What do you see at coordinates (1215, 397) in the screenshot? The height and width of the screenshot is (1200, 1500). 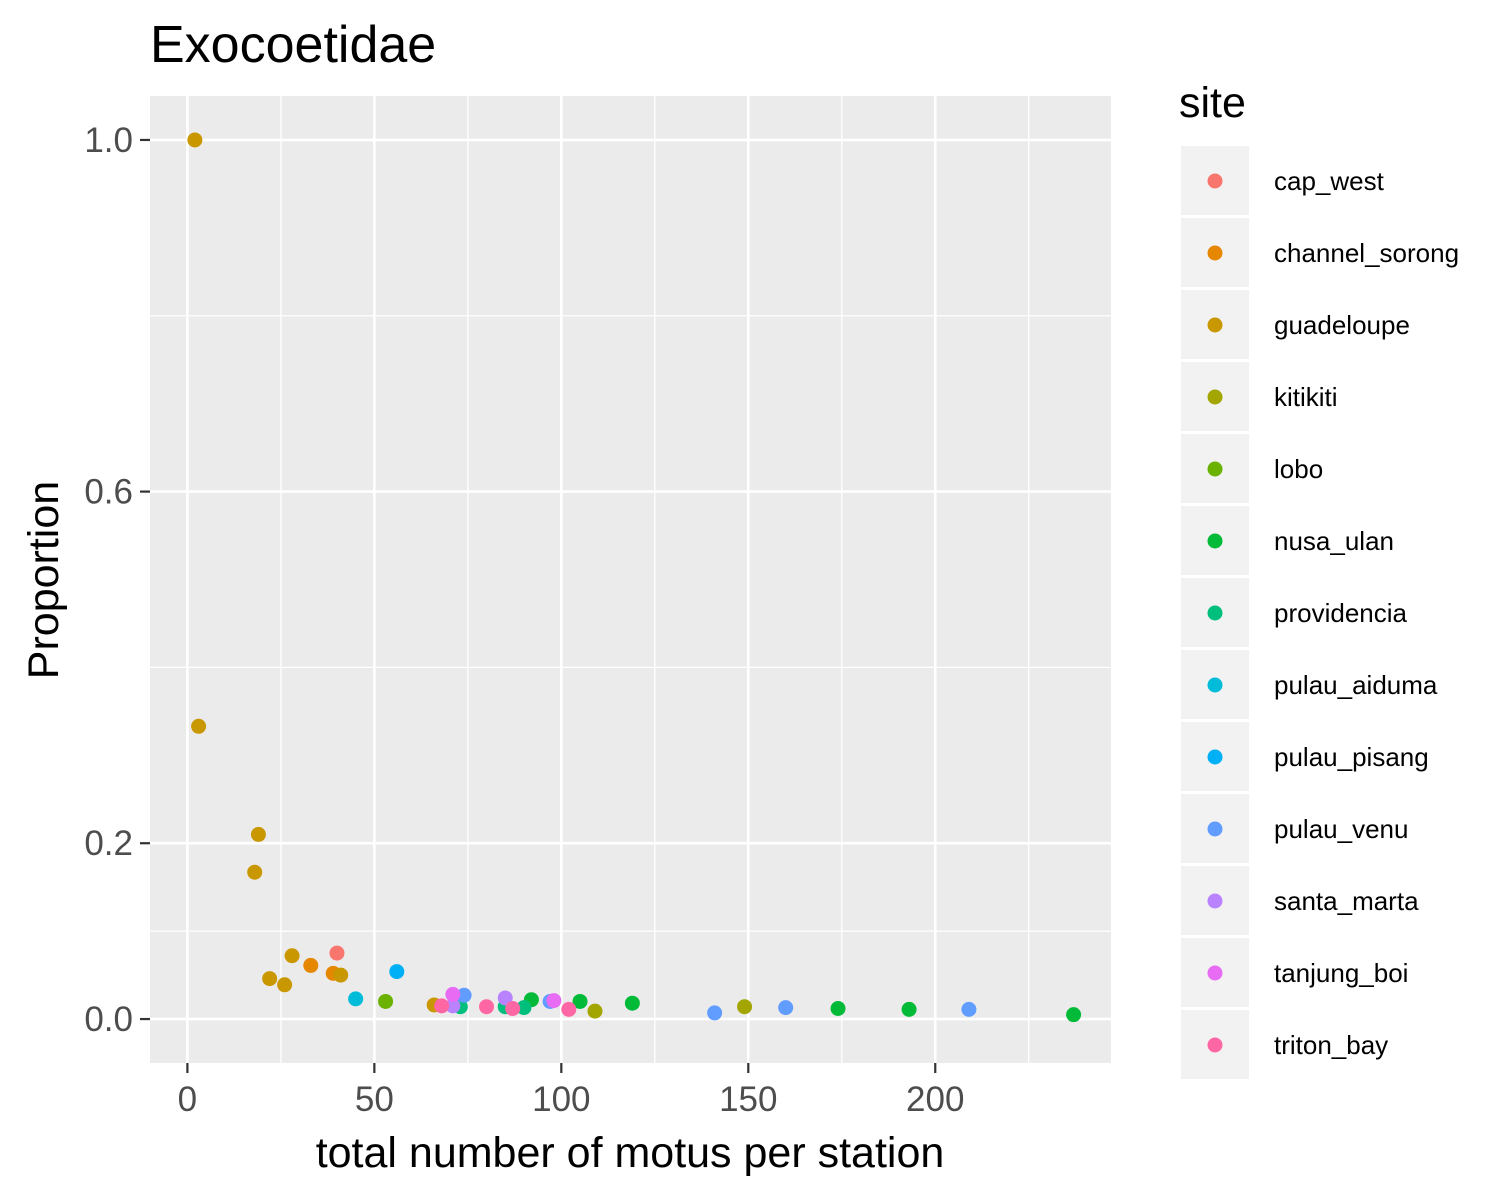 I see `legend-dot-kitikiti` at bounding box center [1215, 397].